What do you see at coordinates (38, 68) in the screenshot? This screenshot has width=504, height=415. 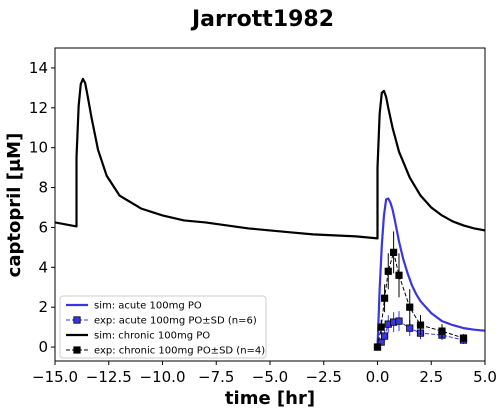 I see `y-tick-label: 14` at bounding box center [38, 68].